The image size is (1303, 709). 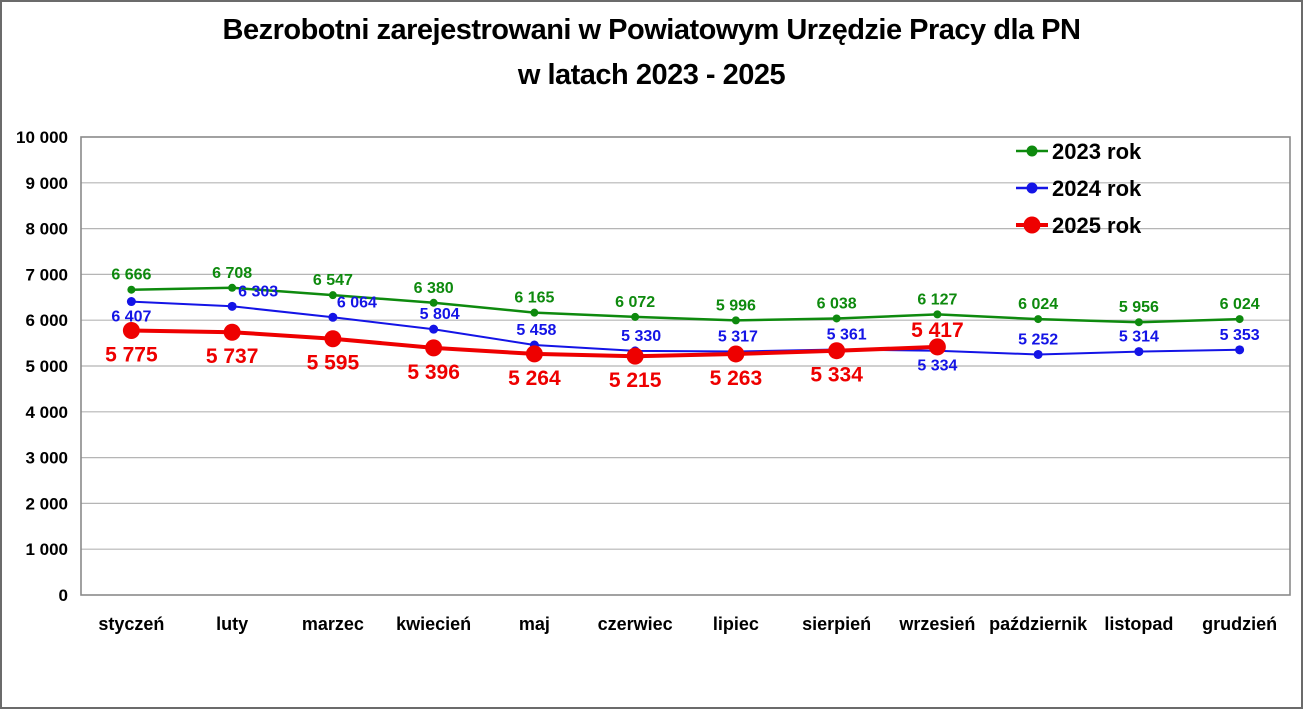 What do you see at coordinates (534, 298) in the screenshot?
I see `data-label: 6 165` at bounding box center [534, 298].